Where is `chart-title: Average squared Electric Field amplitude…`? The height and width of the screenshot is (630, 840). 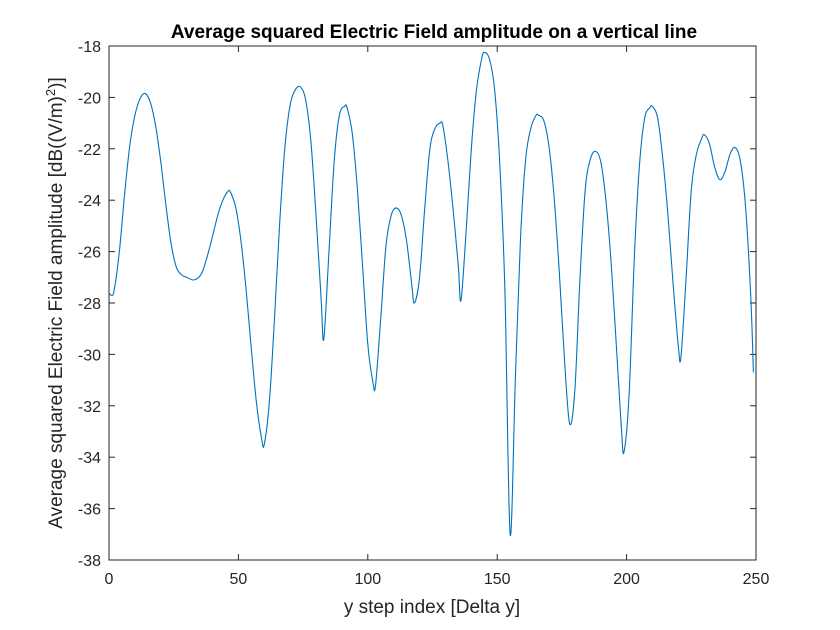 chart-title: Average squared Electric Field amplitude… is located at coordinates (434, 32).